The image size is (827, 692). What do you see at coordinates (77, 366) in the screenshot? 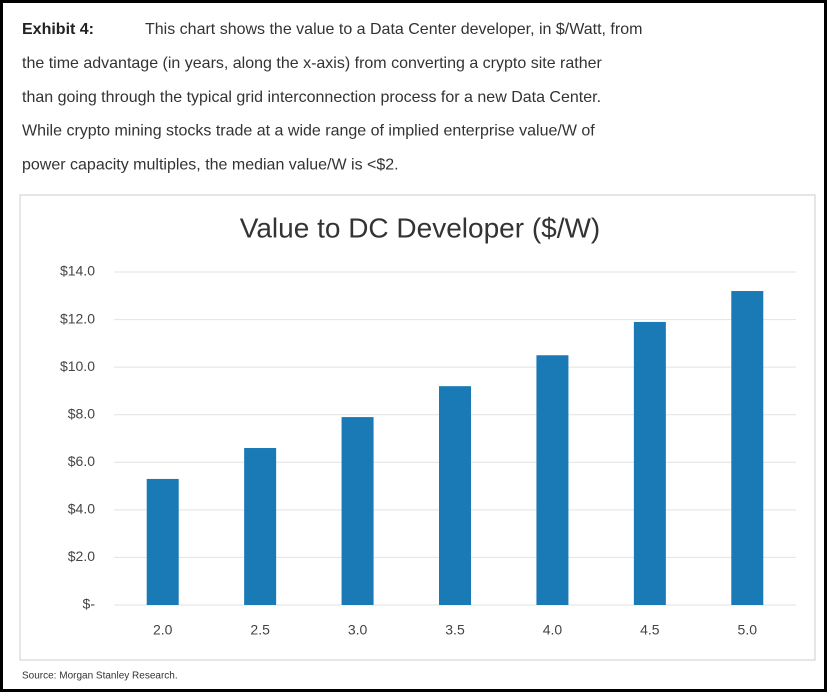
I see `y-tick-label: $10.0` at bounding box center [77, 366].